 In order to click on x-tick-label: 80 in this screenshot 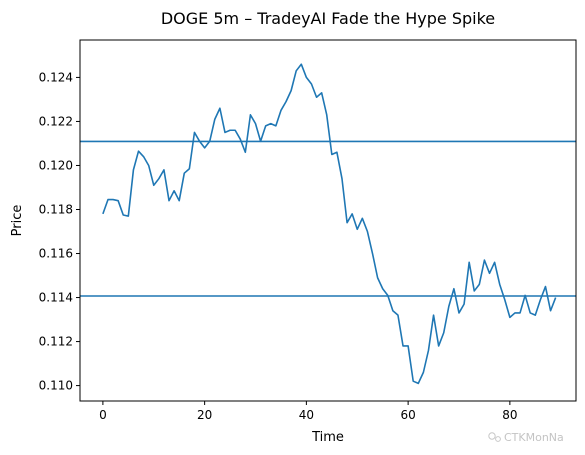, I will do `click(509, 415)`.